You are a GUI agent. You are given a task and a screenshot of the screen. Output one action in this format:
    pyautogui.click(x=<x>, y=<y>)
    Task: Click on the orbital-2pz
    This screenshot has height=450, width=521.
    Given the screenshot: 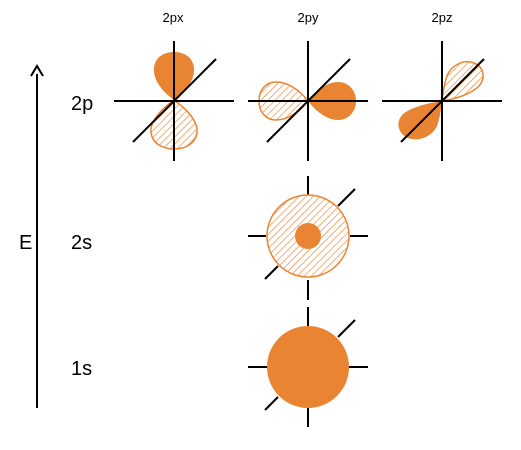 What is the action you would take?
    pyautogui.click(x=442, y=101)
    